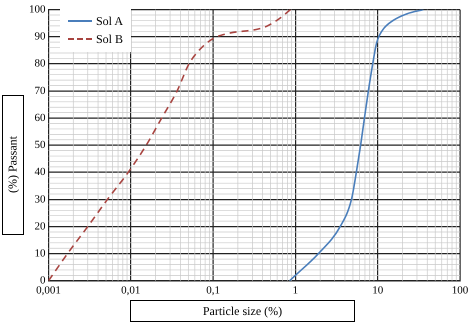 The width and height of the screenshot is (474, 324). I want to click on x-tick-label: 1, so click(295, 290).